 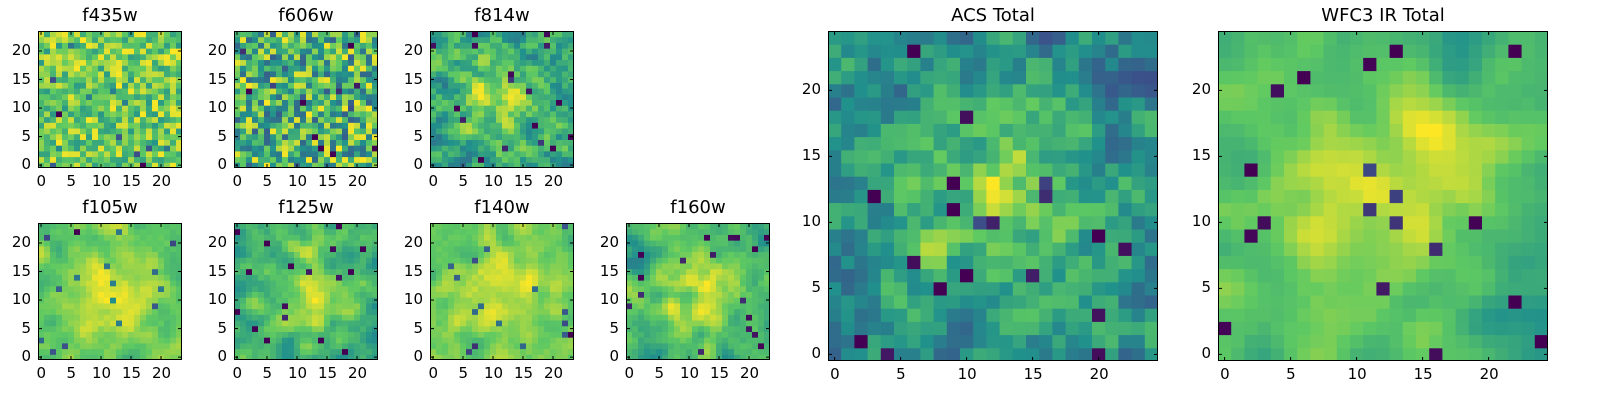 What do you see at coordinates (502, 15) in the screenshot?
I see `panel-title: f814w` at bounding box center [502, 15].